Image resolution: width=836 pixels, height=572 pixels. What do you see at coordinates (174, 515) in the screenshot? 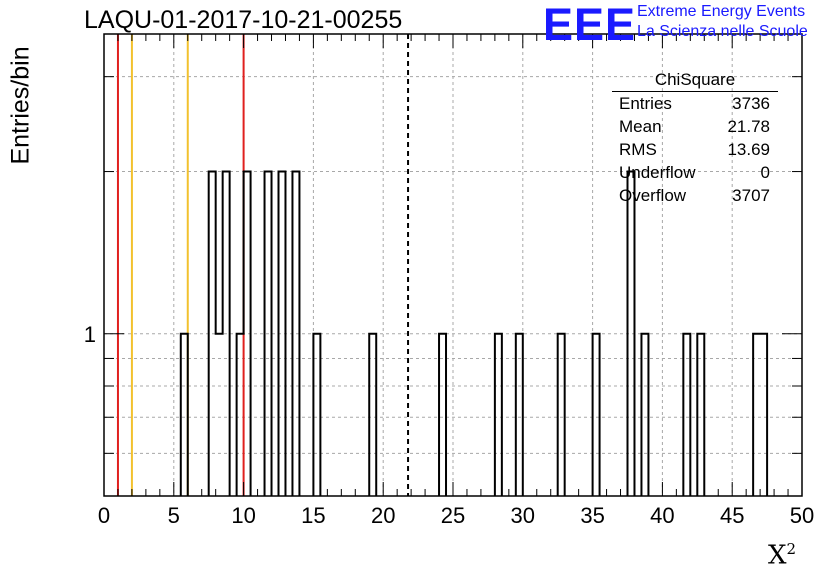
I see `x-tick-label: 5` at bounding box center [174, 515].